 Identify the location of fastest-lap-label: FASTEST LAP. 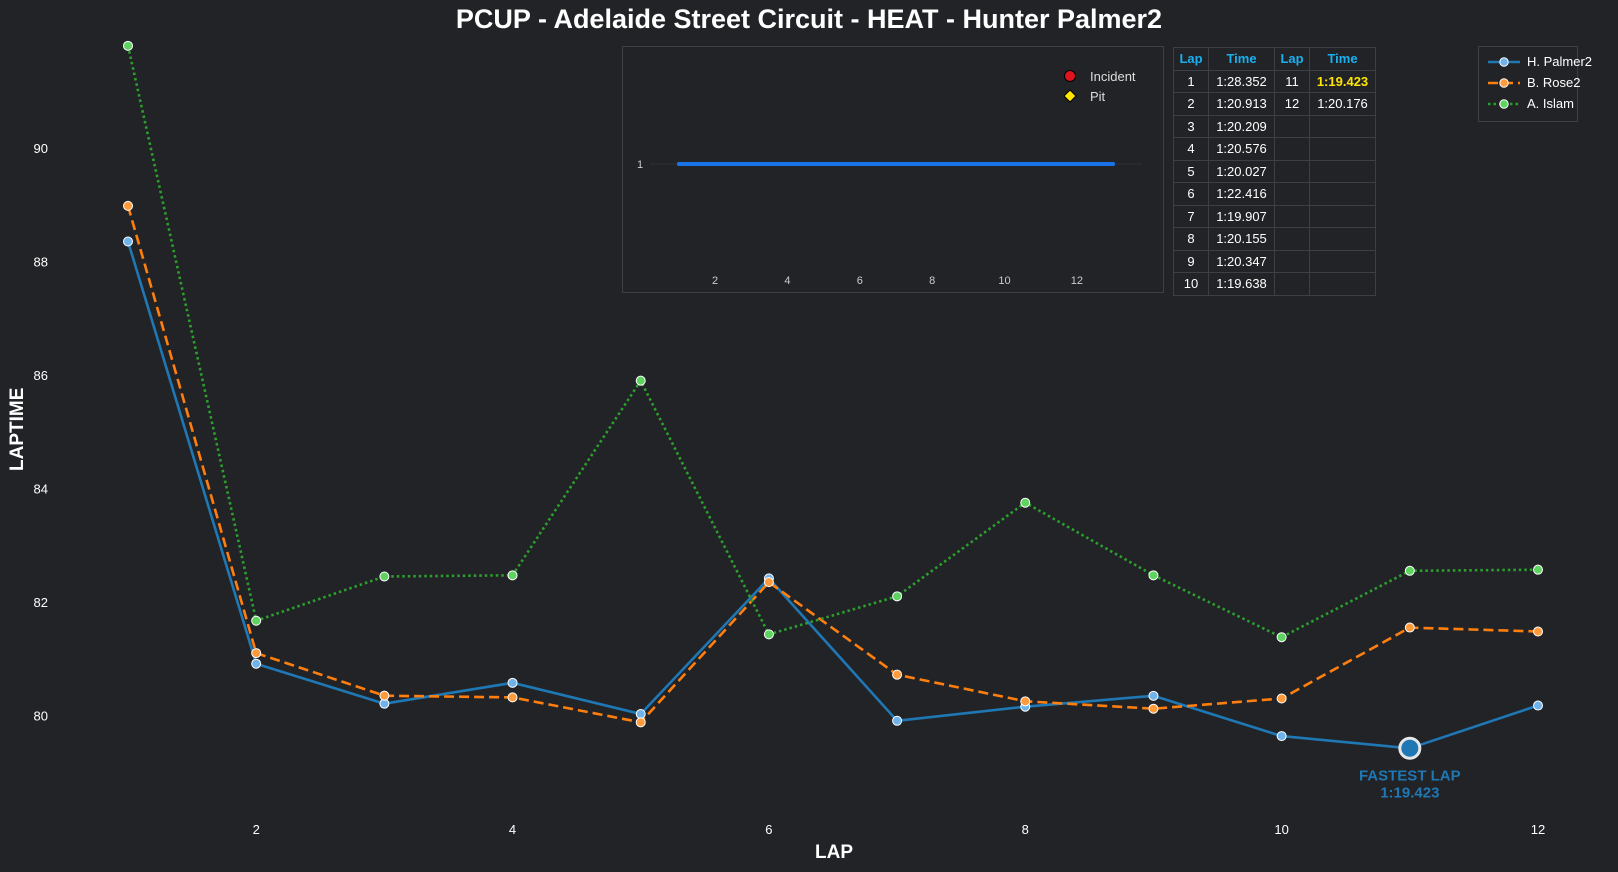
(1410, 775).